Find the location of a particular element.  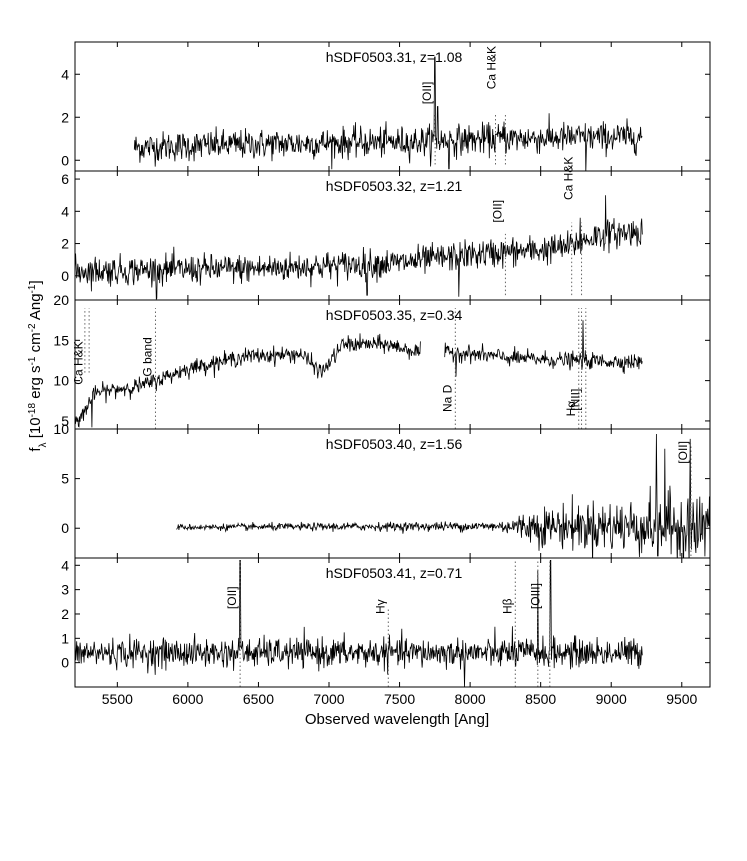

panel-2: [OII] Ca H&K hSDF0503.32, z=1.21 0 2 4 6 is located at coordinates (386, 229).